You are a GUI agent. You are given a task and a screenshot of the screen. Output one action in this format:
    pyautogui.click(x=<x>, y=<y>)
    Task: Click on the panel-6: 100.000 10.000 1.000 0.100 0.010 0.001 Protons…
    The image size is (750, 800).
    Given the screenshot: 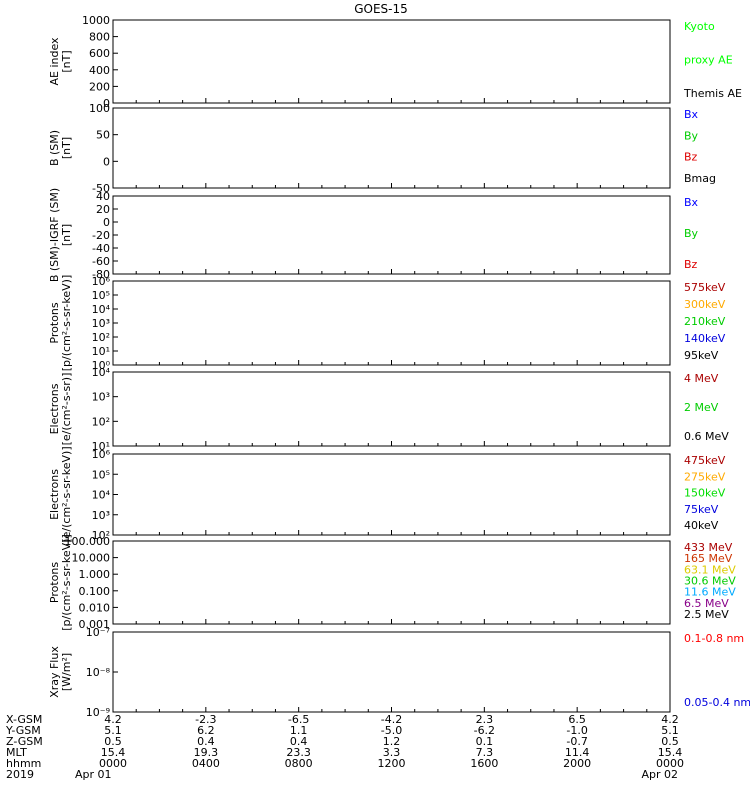 What is the action you would take?
    pyautogui.click(x=392, y=582)
    